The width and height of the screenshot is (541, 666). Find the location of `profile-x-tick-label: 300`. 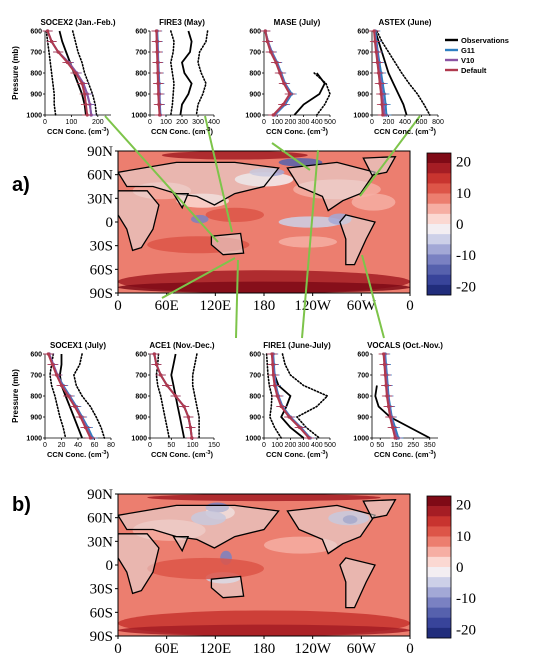

profile-x-tick-label: 300 is located at coordinates (198, 122).